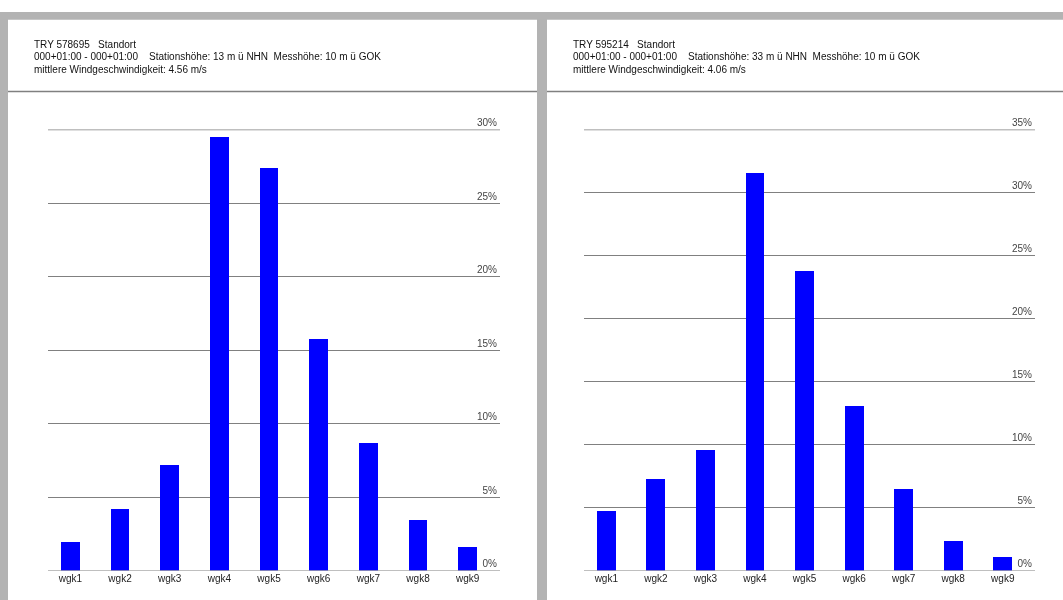 The height and width of the screenshot is (600, 1063). I want to click on chart-subtitle: 000+01:00 - 000+01:00 Stationshöhe: 33 m ü NHN Messhöhe: 10 m ü GOK mittlere Windgeschwindigkeit: 4.06 m/s, so click(747, 63).